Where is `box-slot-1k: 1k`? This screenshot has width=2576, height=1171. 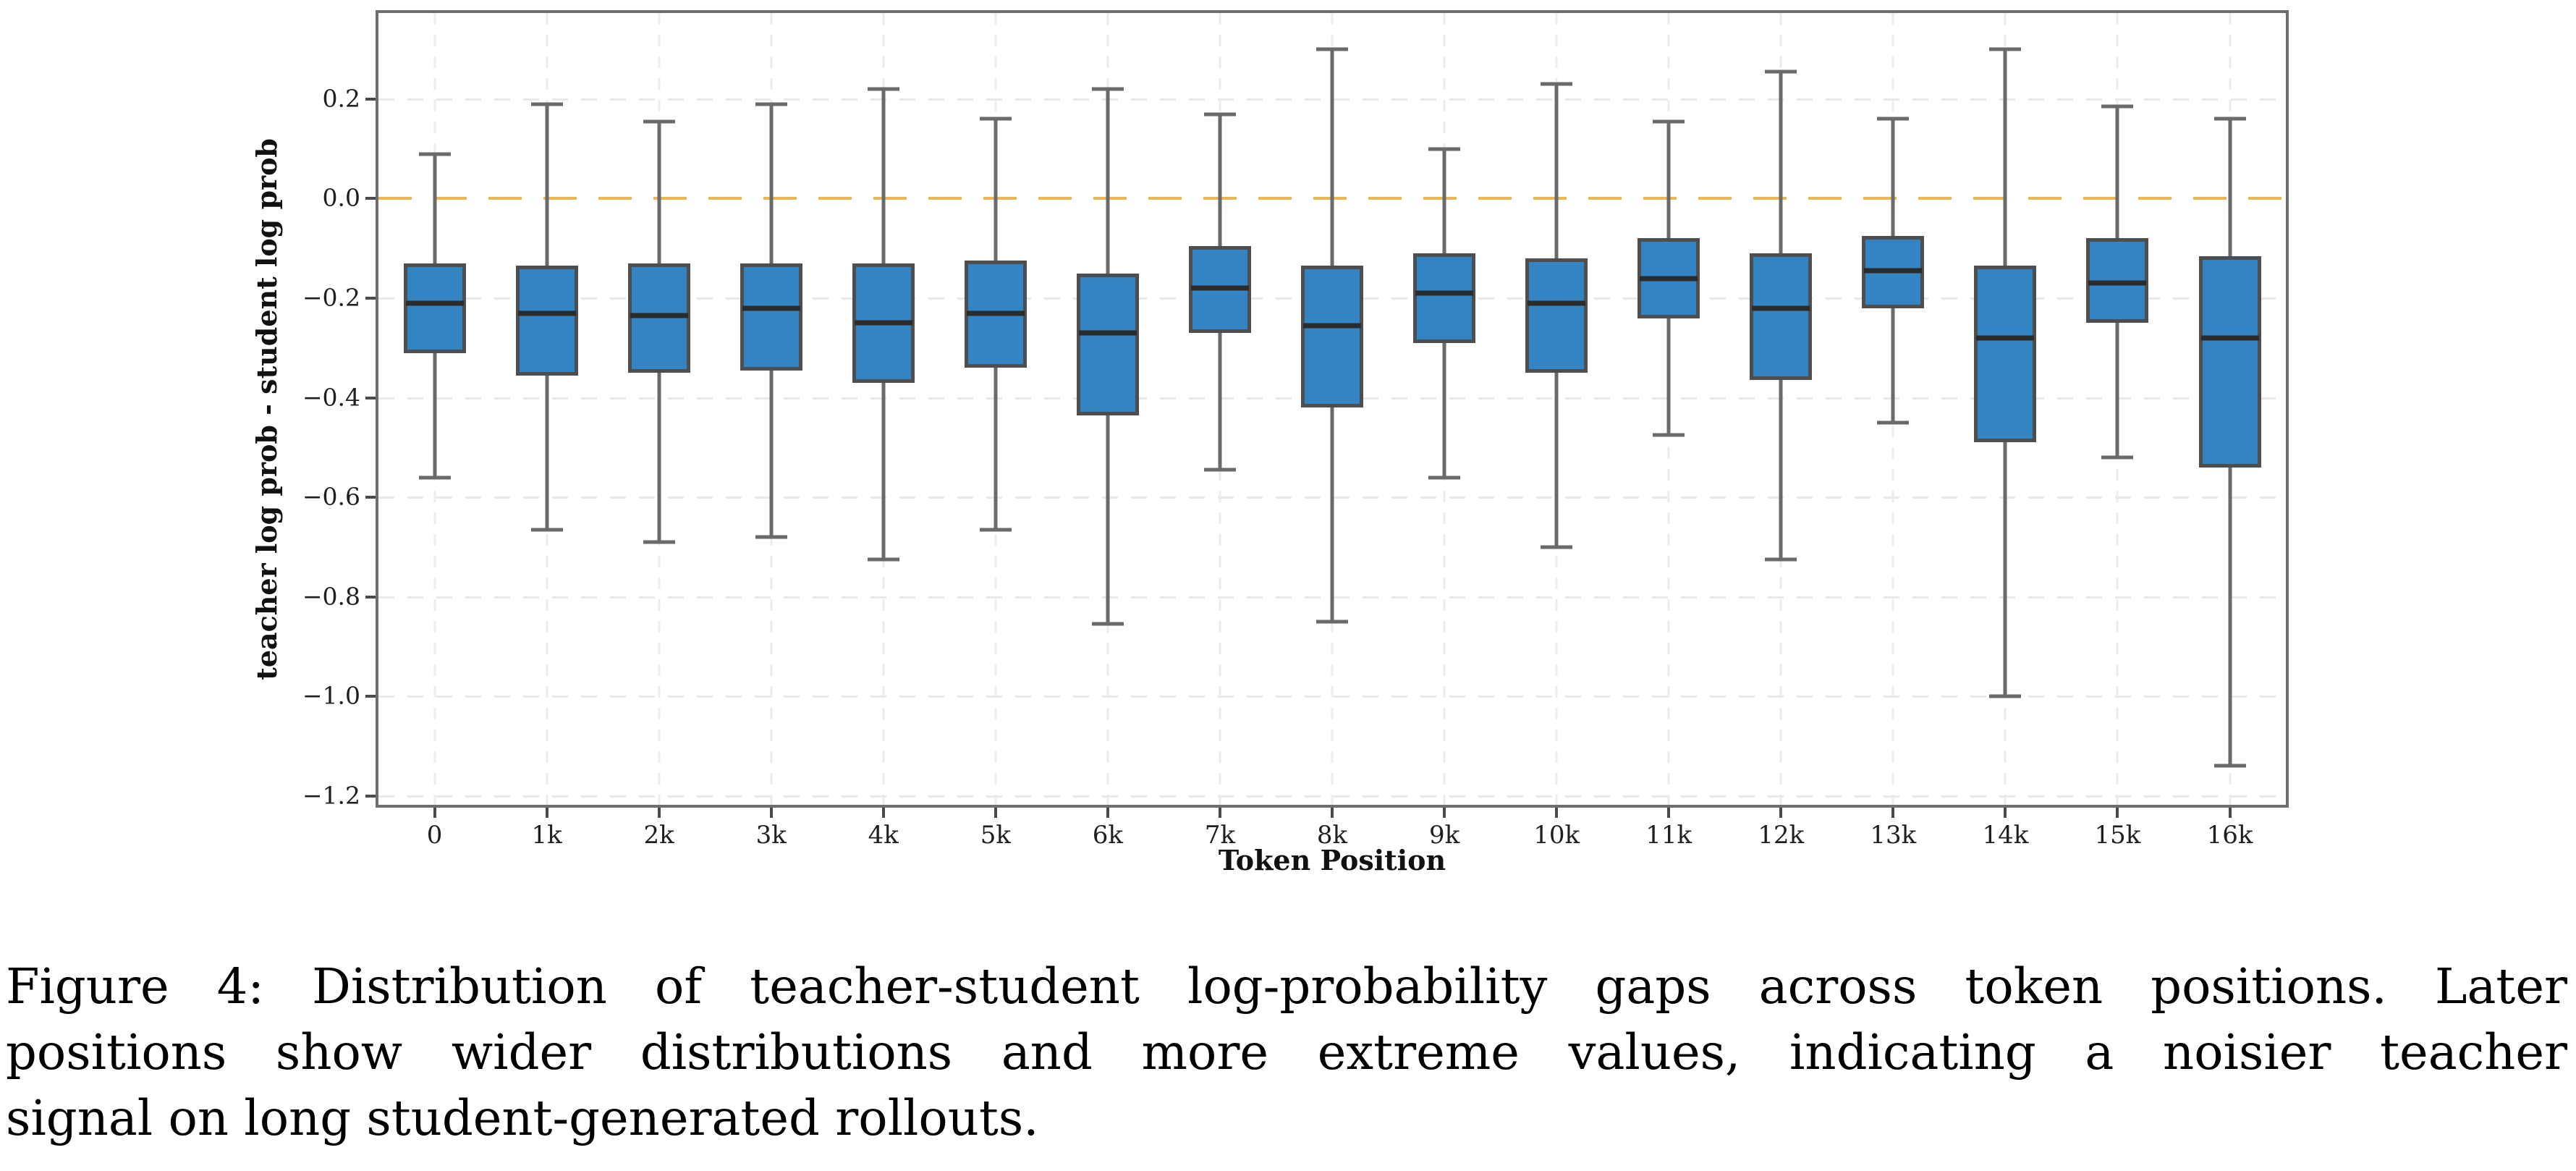 box-slot-1k: 1k is located at coordinates (547, 432).